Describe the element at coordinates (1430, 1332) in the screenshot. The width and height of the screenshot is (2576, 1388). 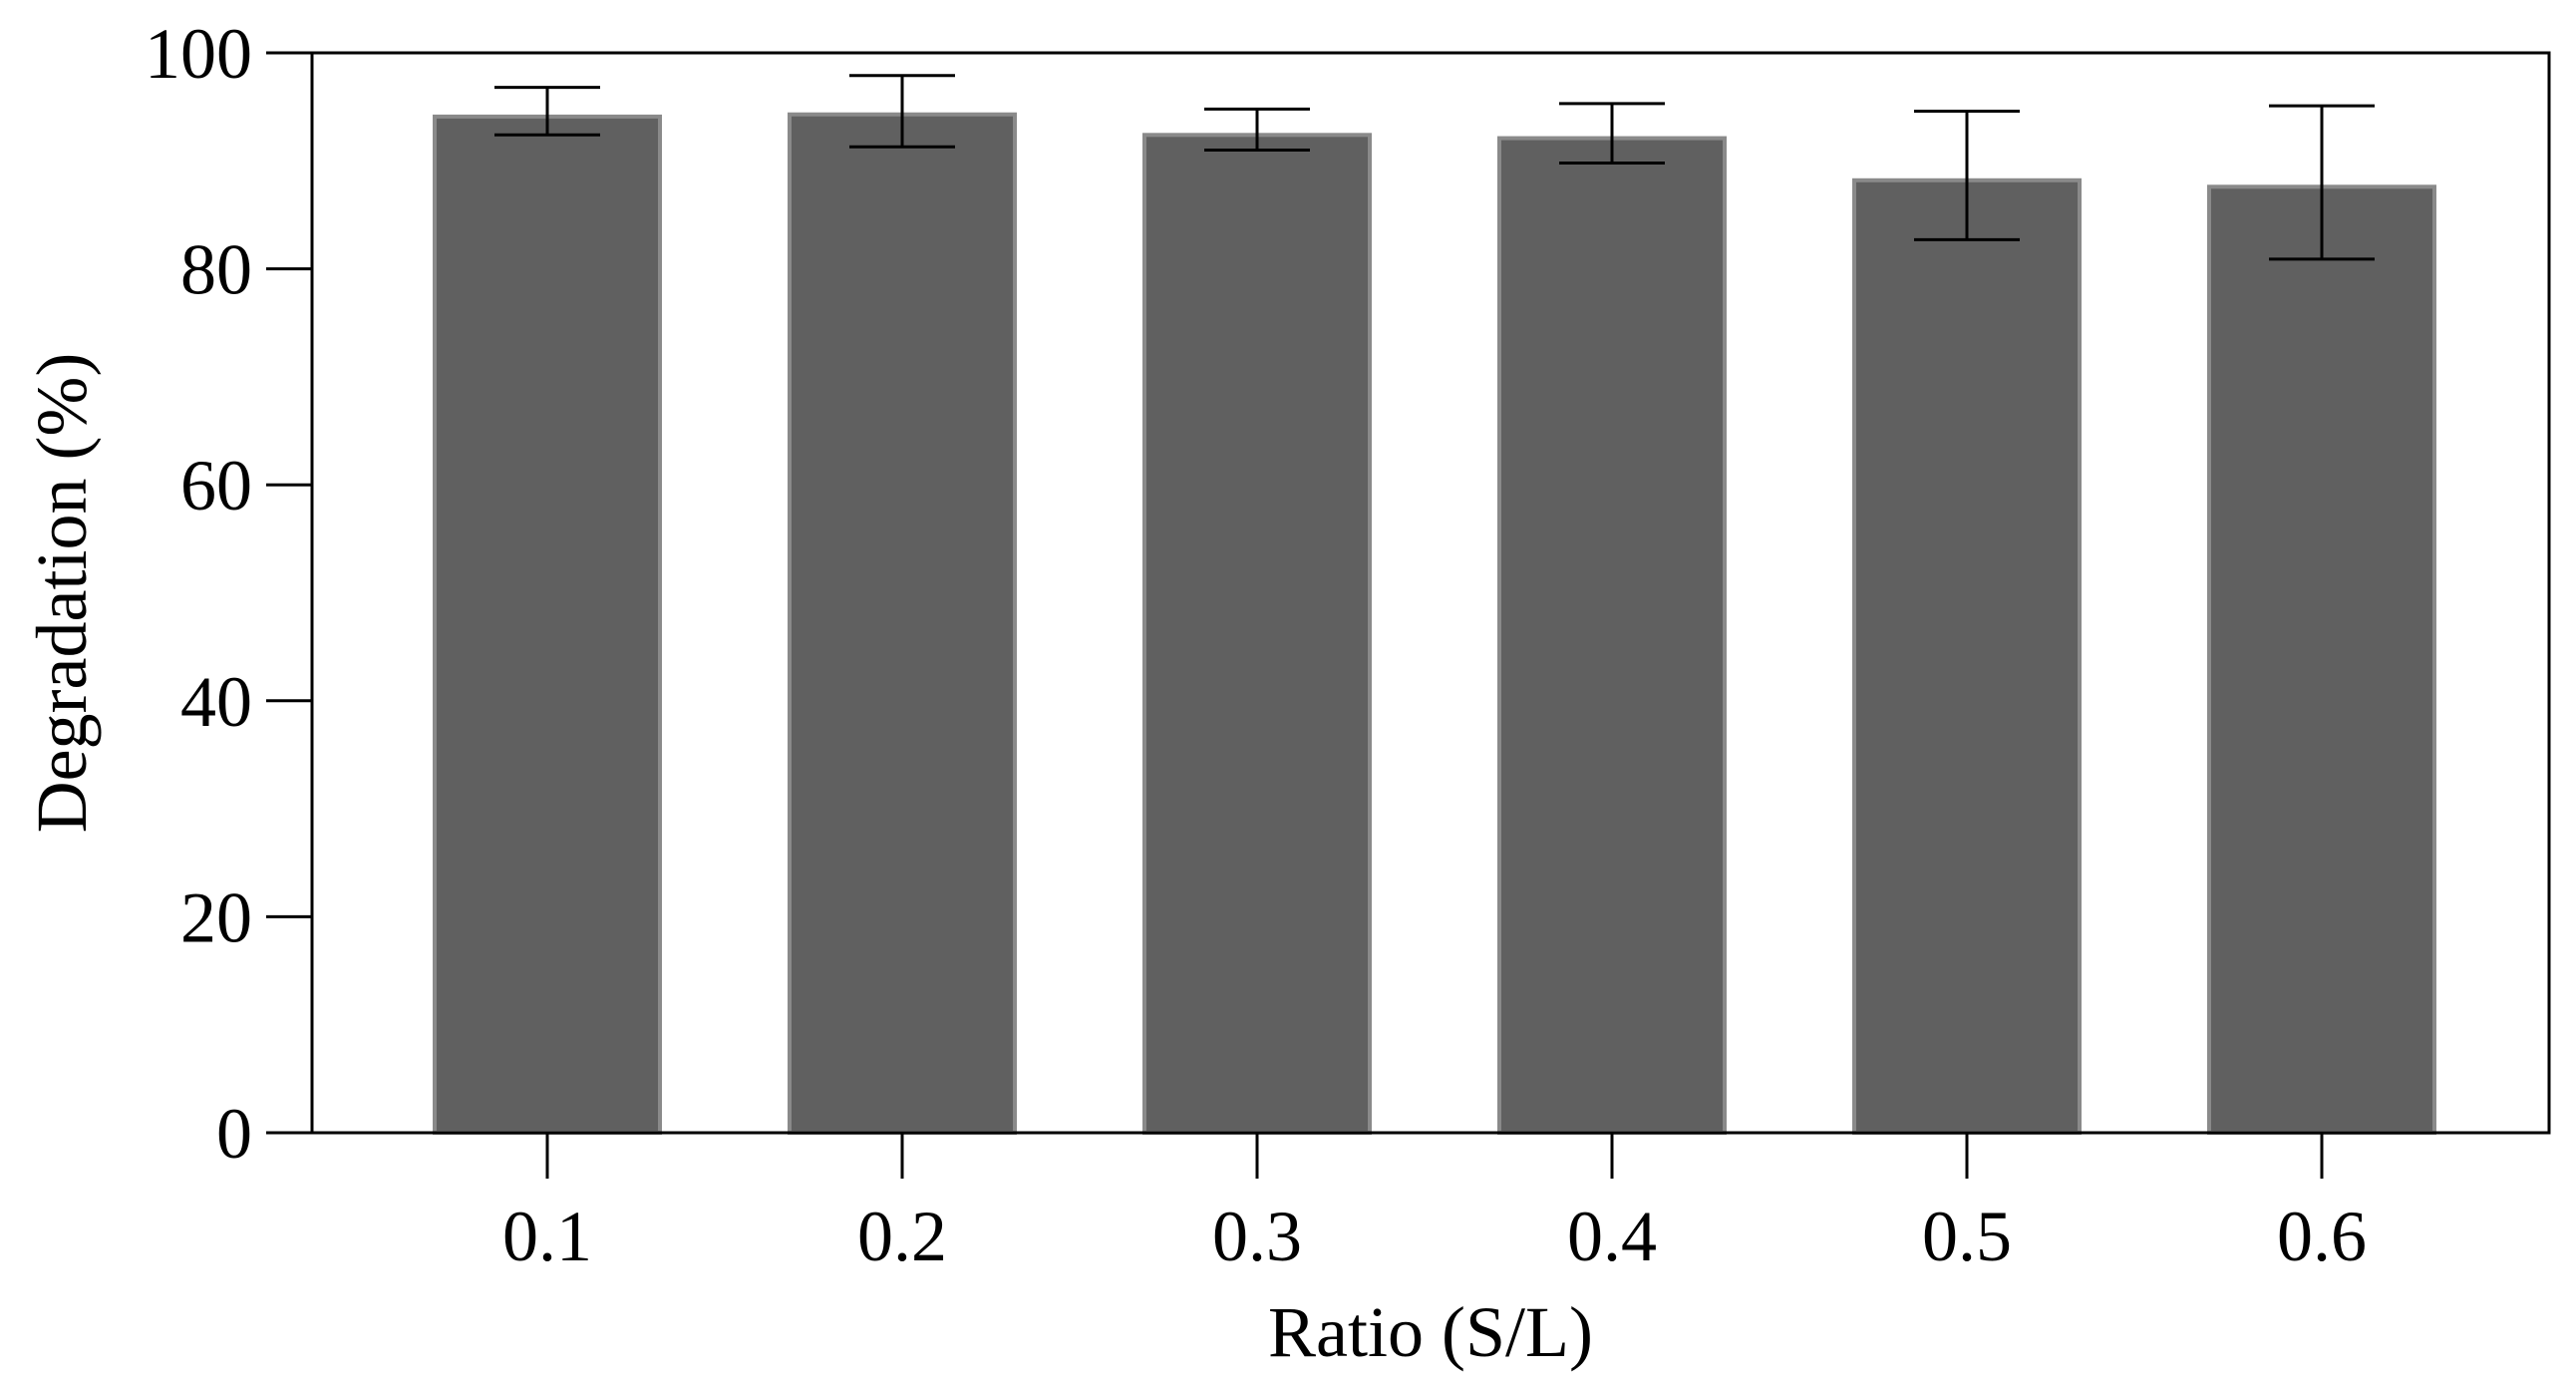
I see `x-axis-label: Ratio (S/L)` at that location.